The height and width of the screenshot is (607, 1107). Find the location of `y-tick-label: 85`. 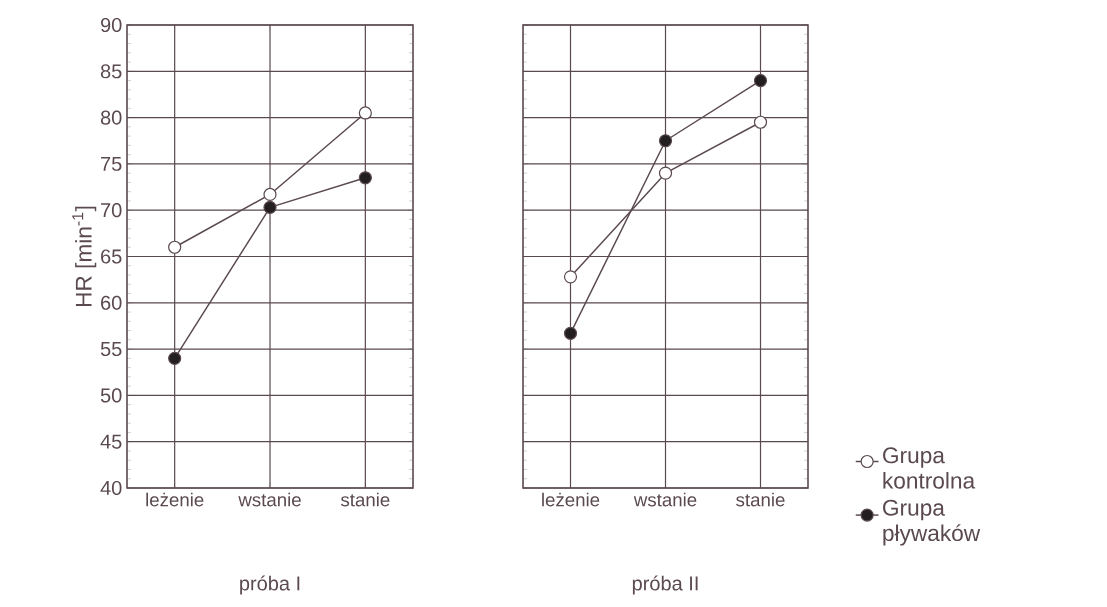

y-tick-label: 85 is located at coordinates (111, 71).